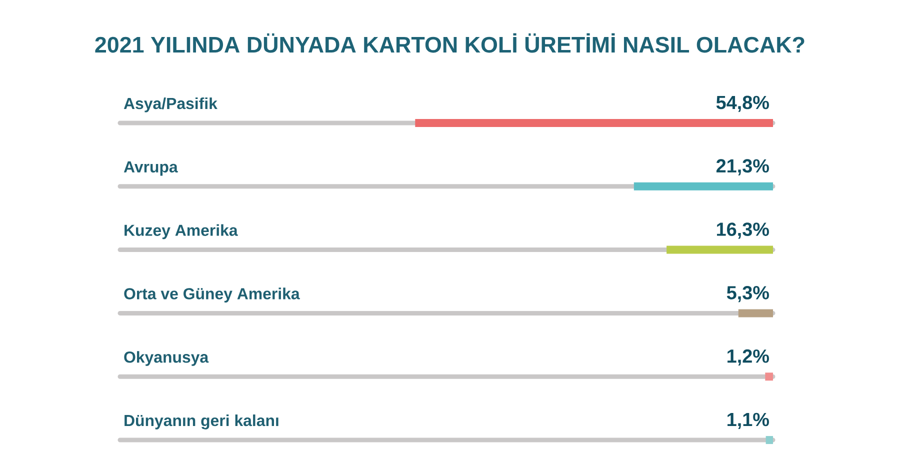  Describe the element at coordinates (181, 232) in the screenshot. I see `y-tick-label: Kuzey Amerika` at that location.